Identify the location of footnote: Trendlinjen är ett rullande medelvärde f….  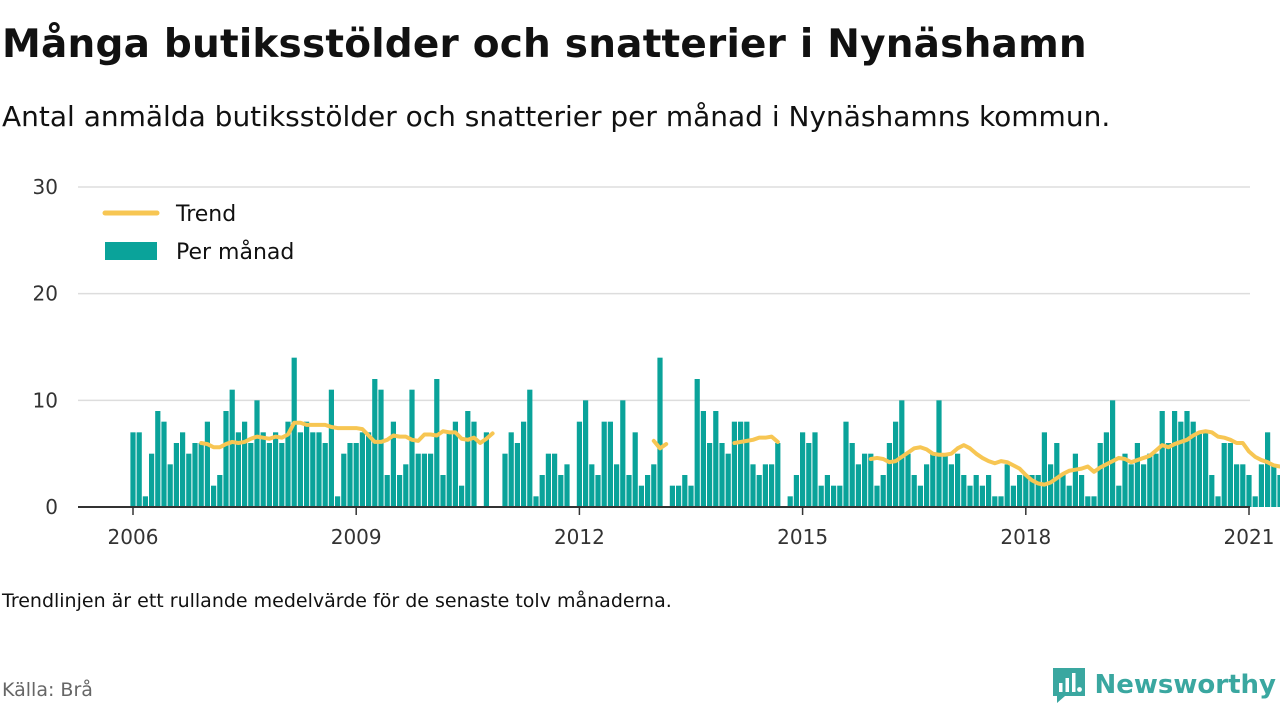
(337, 601).